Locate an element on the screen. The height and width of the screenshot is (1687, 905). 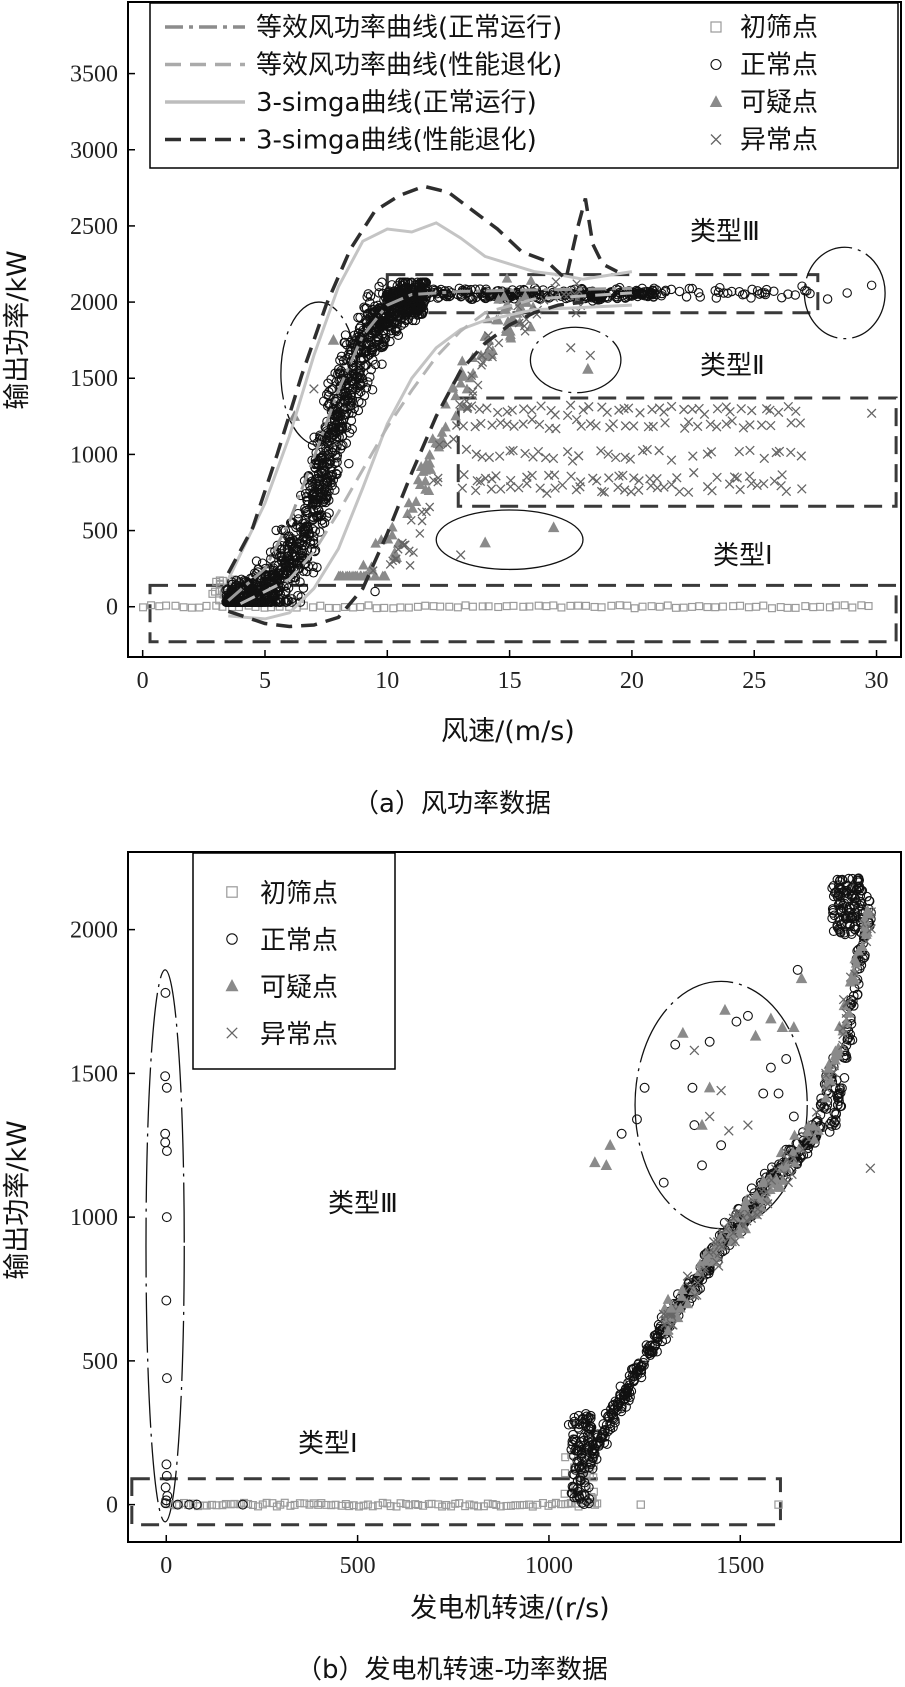
region-ellipse is located at coordinates (721, 1105).